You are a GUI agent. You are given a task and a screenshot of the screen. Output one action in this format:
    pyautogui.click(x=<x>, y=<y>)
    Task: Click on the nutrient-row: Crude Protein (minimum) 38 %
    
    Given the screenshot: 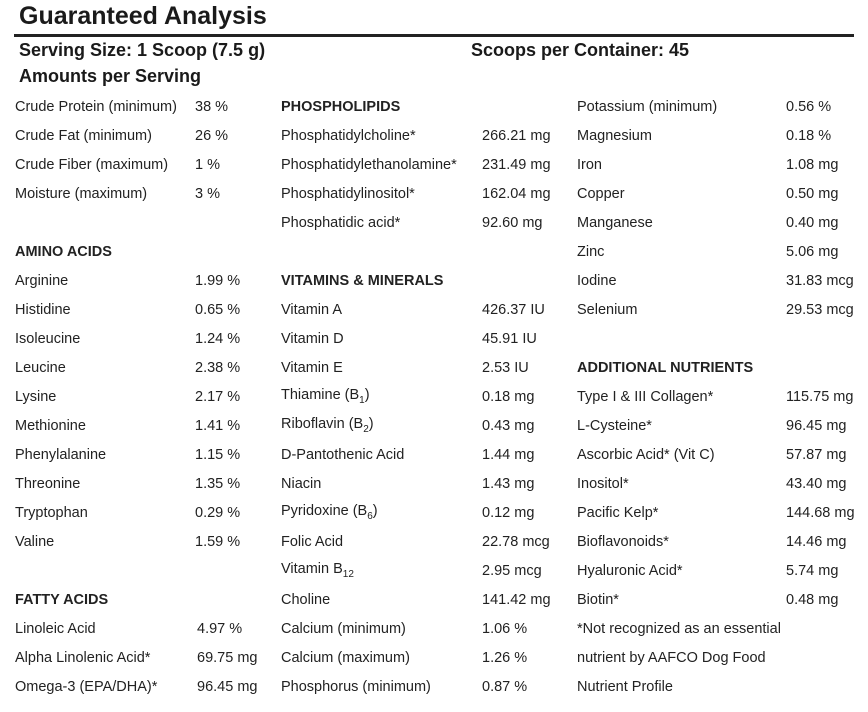 What is the action you would take?
    pyautogui.click(x=136, y=106)
    